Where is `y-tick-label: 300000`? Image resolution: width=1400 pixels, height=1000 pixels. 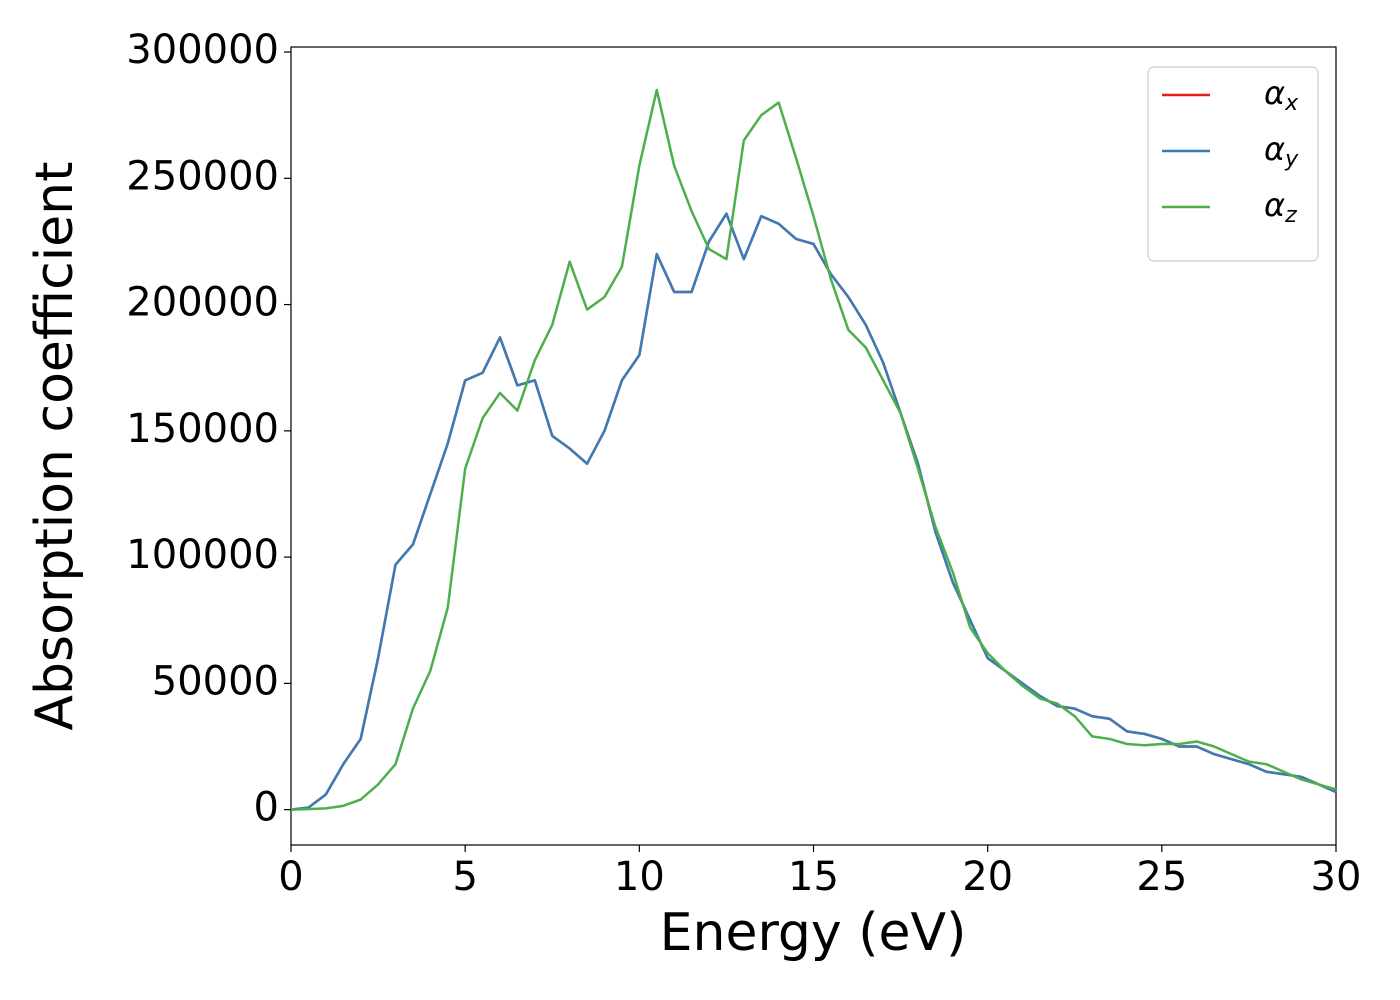 y-tick-label: 300000 is located at coordinates (202, 50).